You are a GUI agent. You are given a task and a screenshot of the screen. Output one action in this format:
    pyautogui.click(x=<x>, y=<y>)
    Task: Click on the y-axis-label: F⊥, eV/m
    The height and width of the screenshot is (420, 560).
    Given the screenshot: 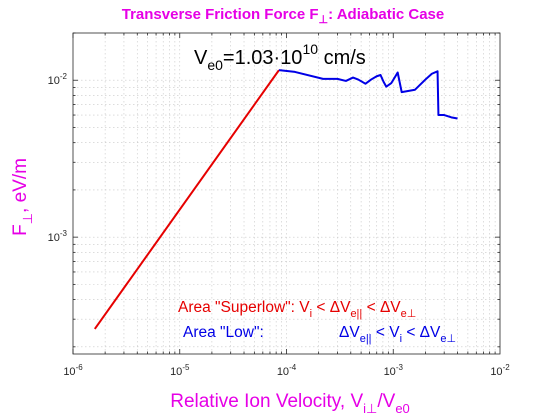 What is the action you would take?
    pyautogui.click(x=22, y=197)
    